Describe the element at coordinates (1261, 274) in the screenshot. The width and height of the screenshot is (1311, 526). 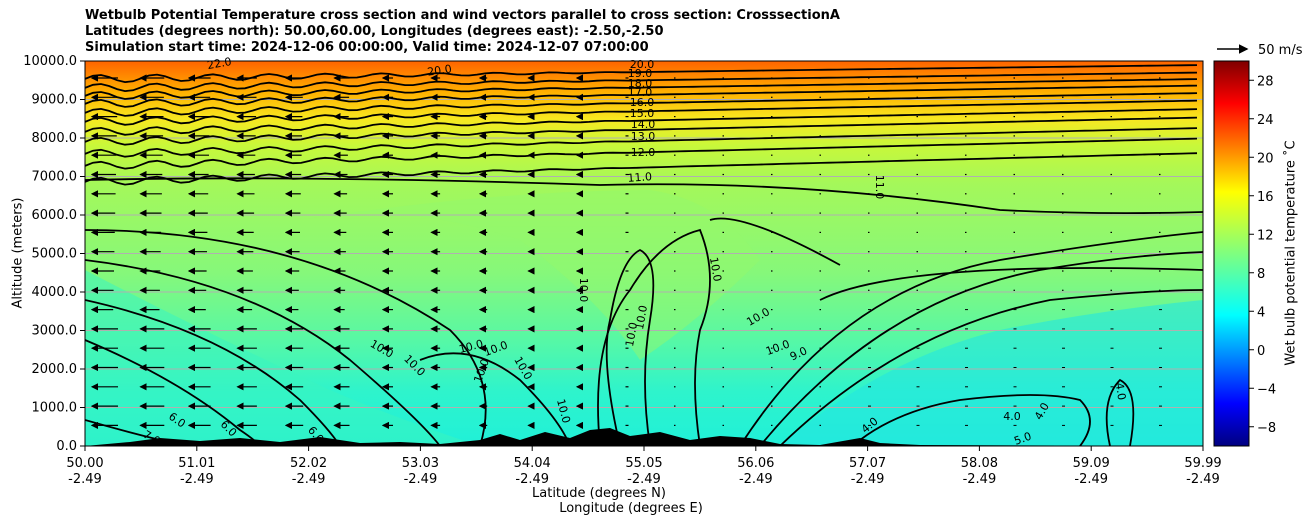
I see `colorbar-tick-label: 8` at that location.